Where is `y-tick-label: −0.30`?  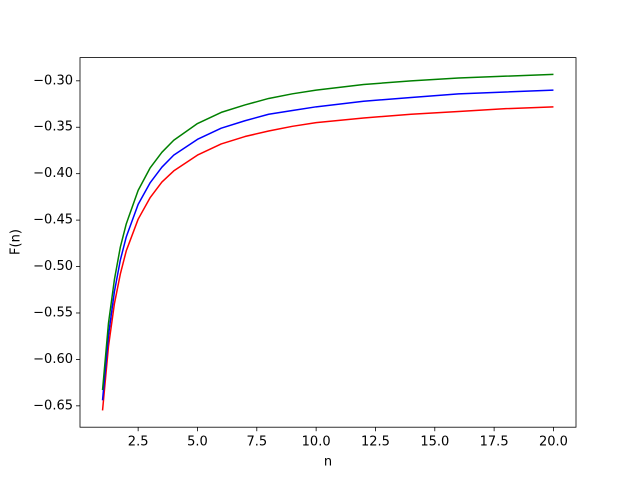 y-tick-label: −0.30 is located at coordinates (53, 80).